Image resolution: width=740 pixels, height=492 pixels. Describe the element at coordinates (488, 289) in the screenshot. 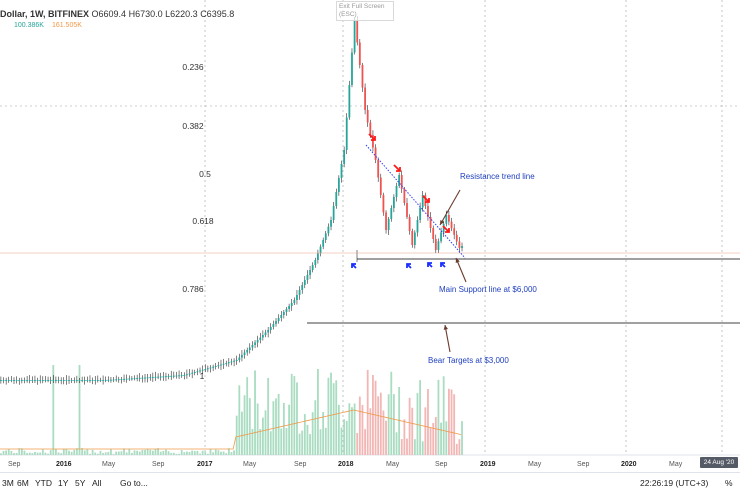

I see `support-annotation: Main Support line at $6,000` at that location.